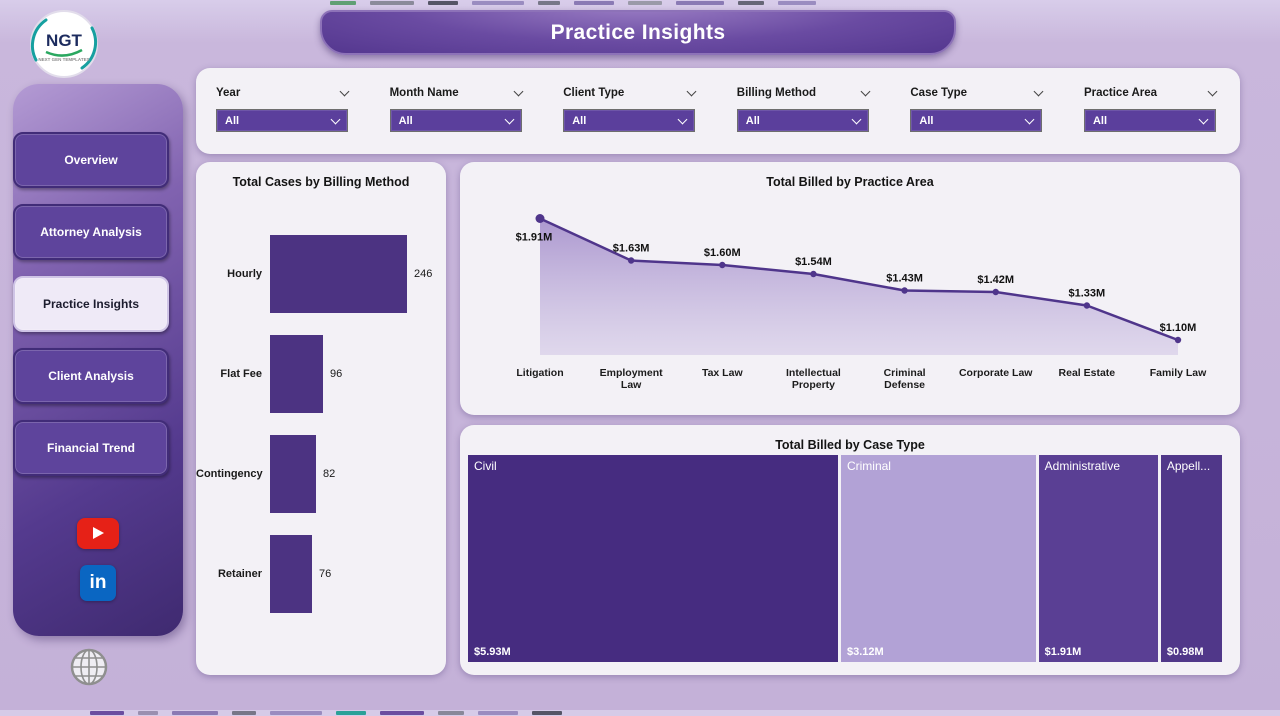  Describe the element at coordinates (653, 558) in the screenshot. I see `treemap-tile-civil: Civil $5.93M` at that location.